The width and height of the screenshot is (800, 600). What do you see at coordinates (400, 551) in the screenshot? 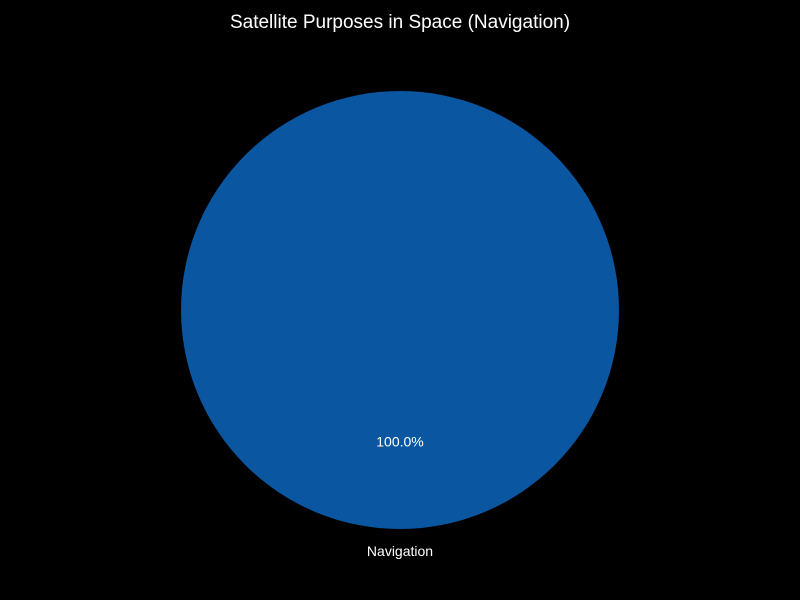
I see `slice-label-navigation: Navigation` at bounding box center [400, 551].